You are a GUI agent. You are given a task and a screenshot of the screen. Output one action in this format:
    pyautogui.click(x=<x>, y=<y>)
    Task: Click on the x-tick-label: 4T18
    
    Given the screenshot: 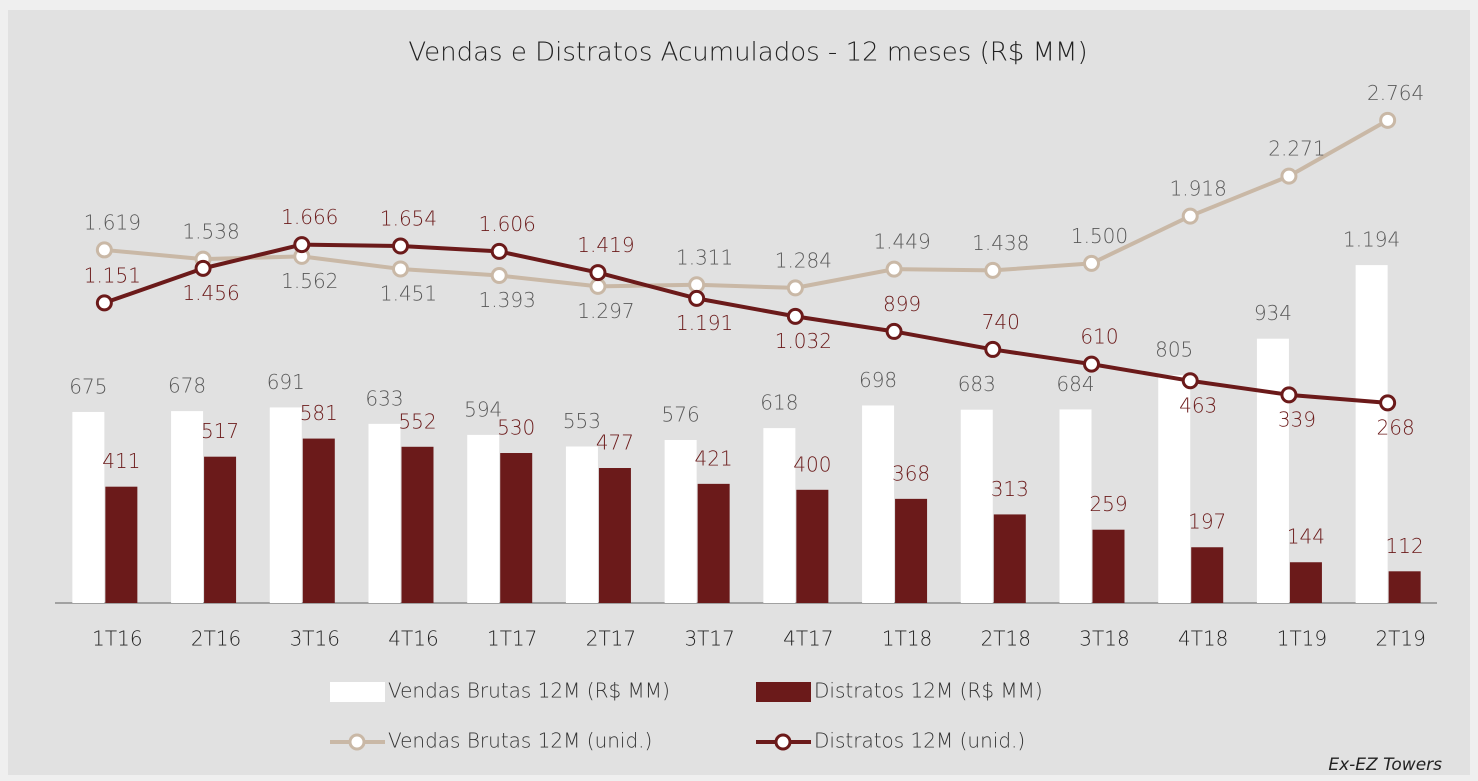 What is the action you would take?
    pyautogui.click(x=1203, y=639)
    